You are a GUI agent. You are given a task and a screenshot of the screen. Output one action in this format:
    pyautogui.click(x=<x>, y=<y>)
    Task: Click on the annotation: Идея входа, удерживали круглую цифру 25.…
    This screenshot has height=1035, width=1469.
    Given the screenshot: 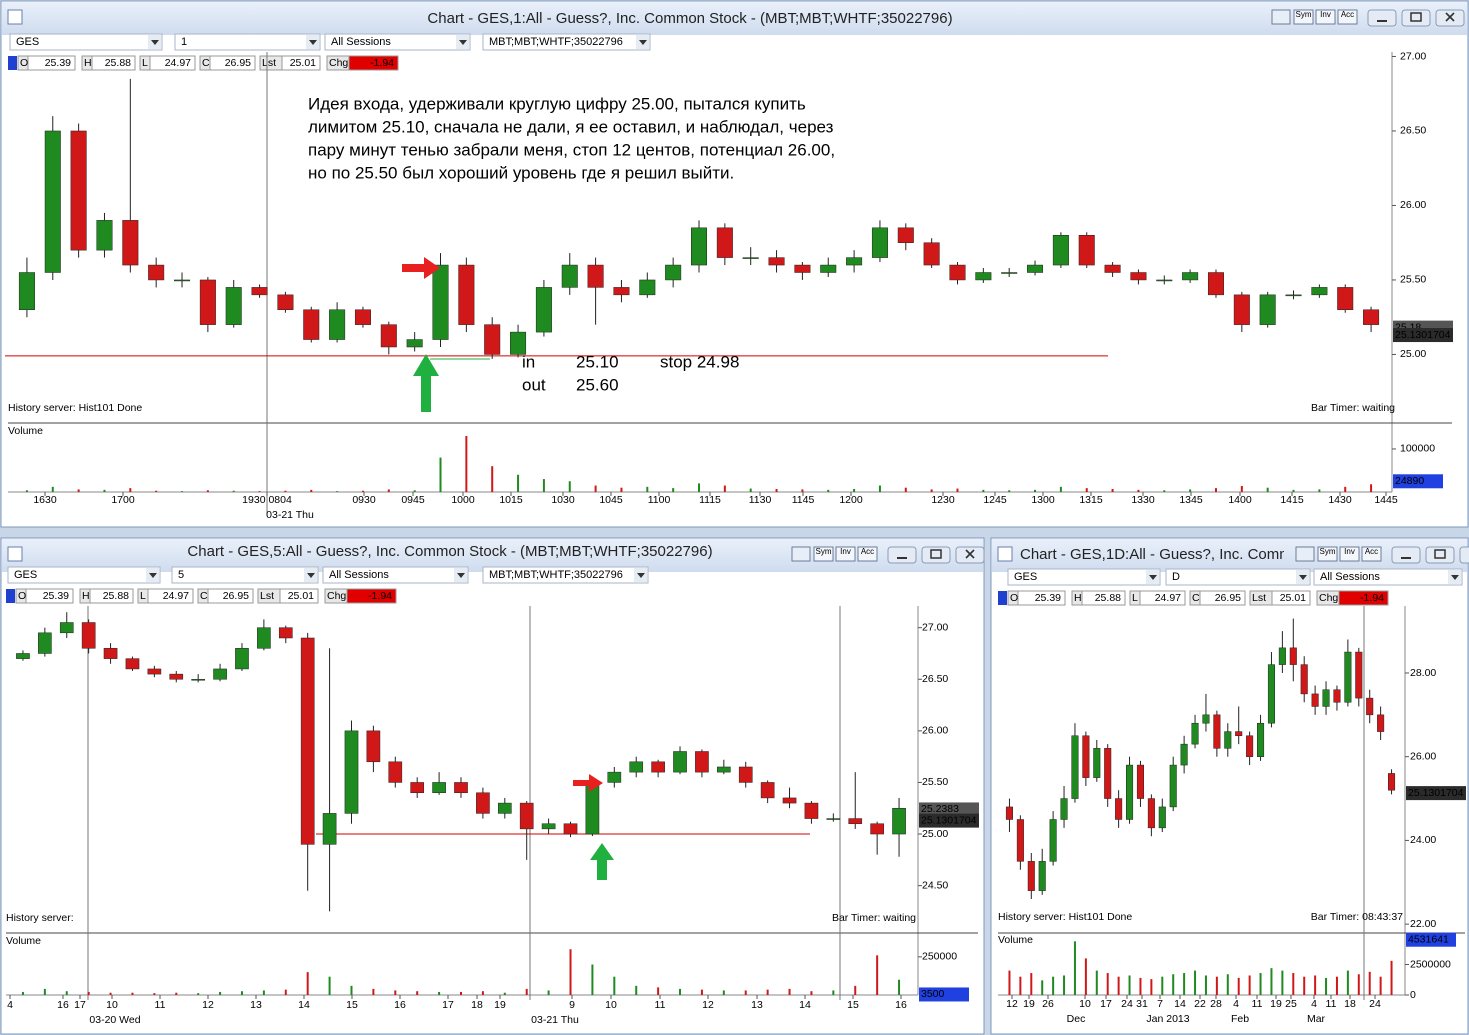 What is the action you would take?
    pyautogui.click(x=557, y=103)
    